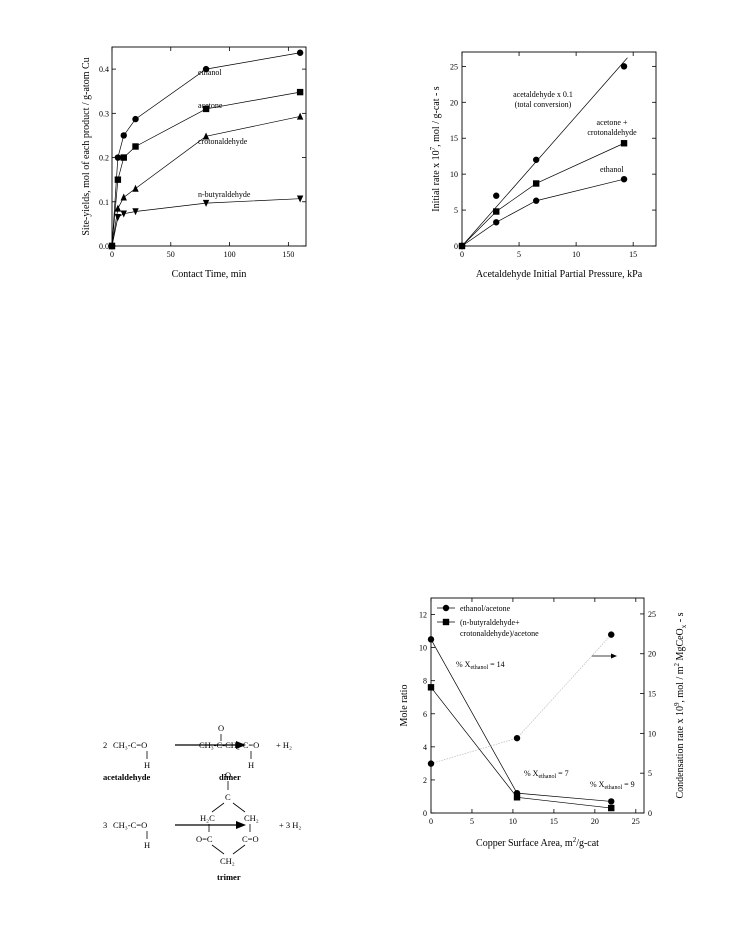 This screenshot has width=735, height=936. Describe the element at coordinates (485, 608) in the screenshot. I see `legend-label-ethanol-acetone: ethanol/acetone` at that location.